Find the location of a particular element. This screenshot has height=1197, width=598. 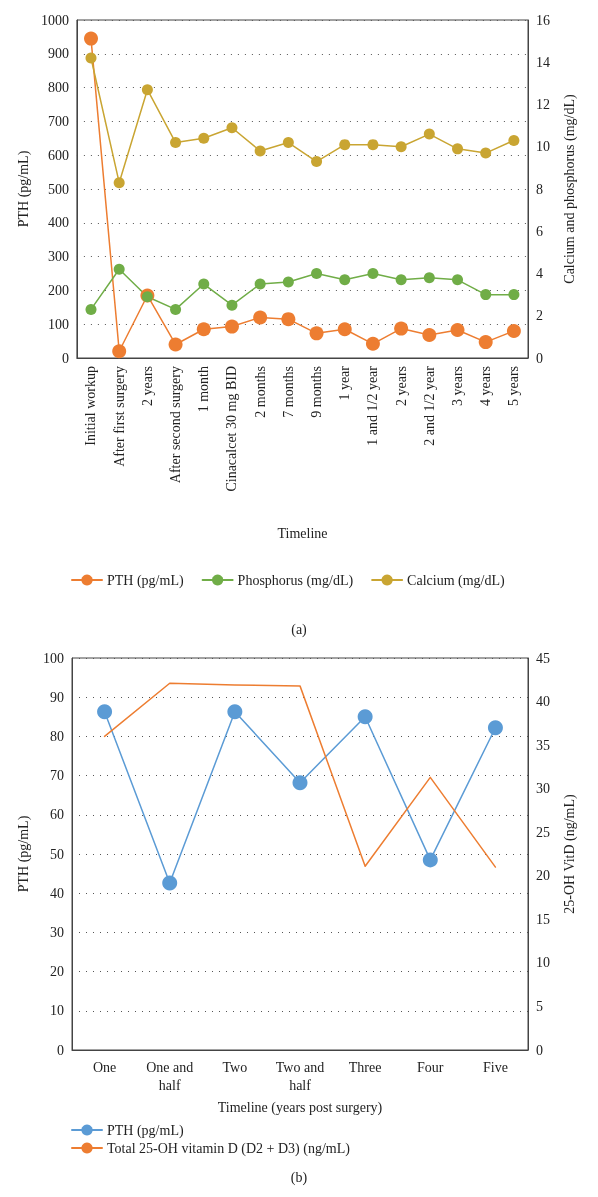

text: (b) is located at coordinates (299, 1177).